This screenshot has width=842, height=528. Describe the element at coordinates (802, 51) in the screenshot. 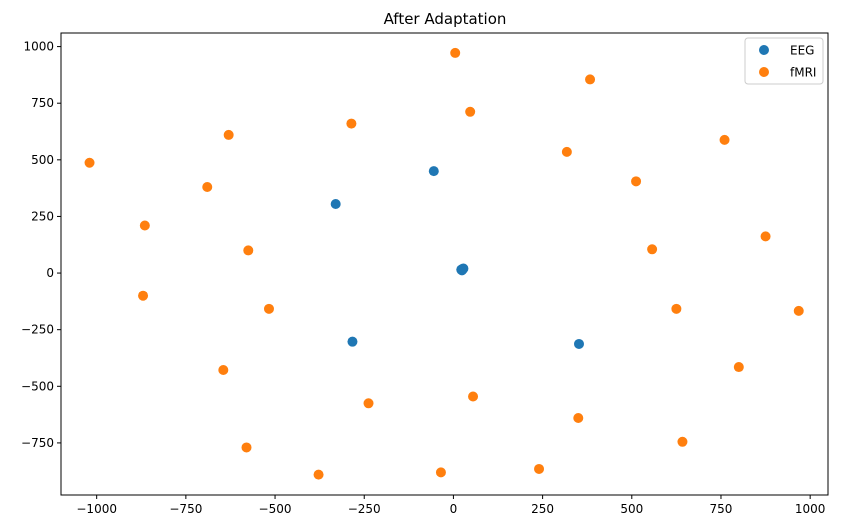

I see `legend-label-eeg: EEG` at that location.